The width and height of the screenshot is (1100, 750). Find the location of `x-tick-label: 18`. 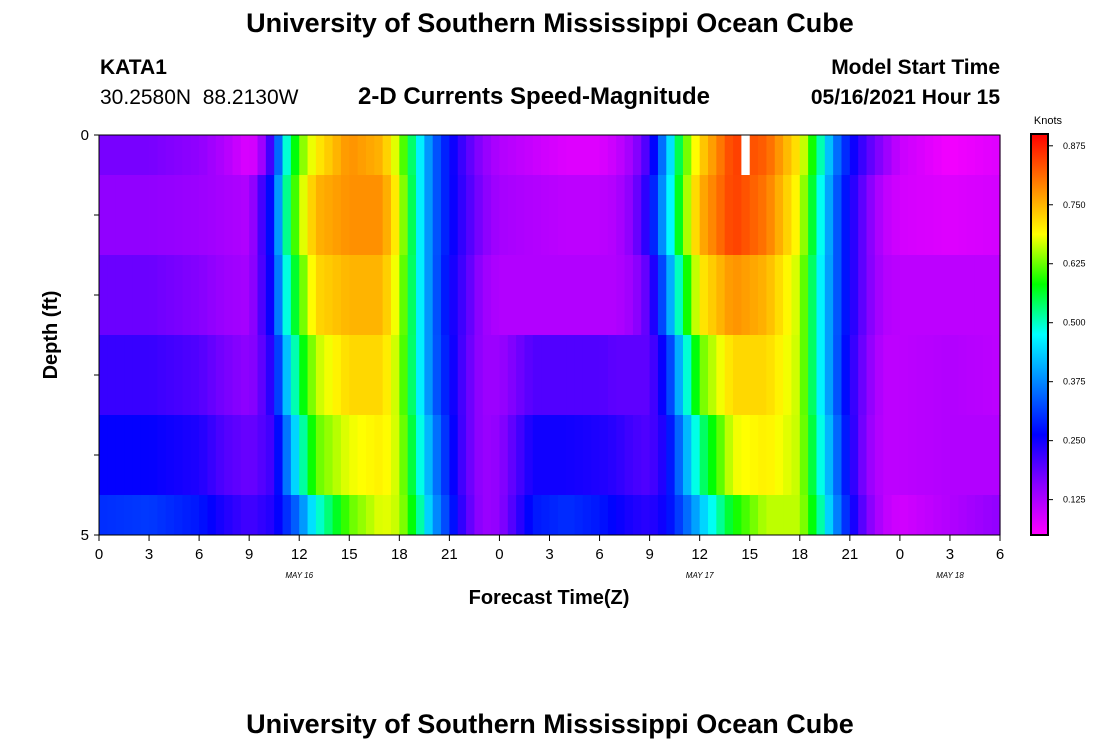

x-tick-label: 18 is located at coordinates (799, 554).